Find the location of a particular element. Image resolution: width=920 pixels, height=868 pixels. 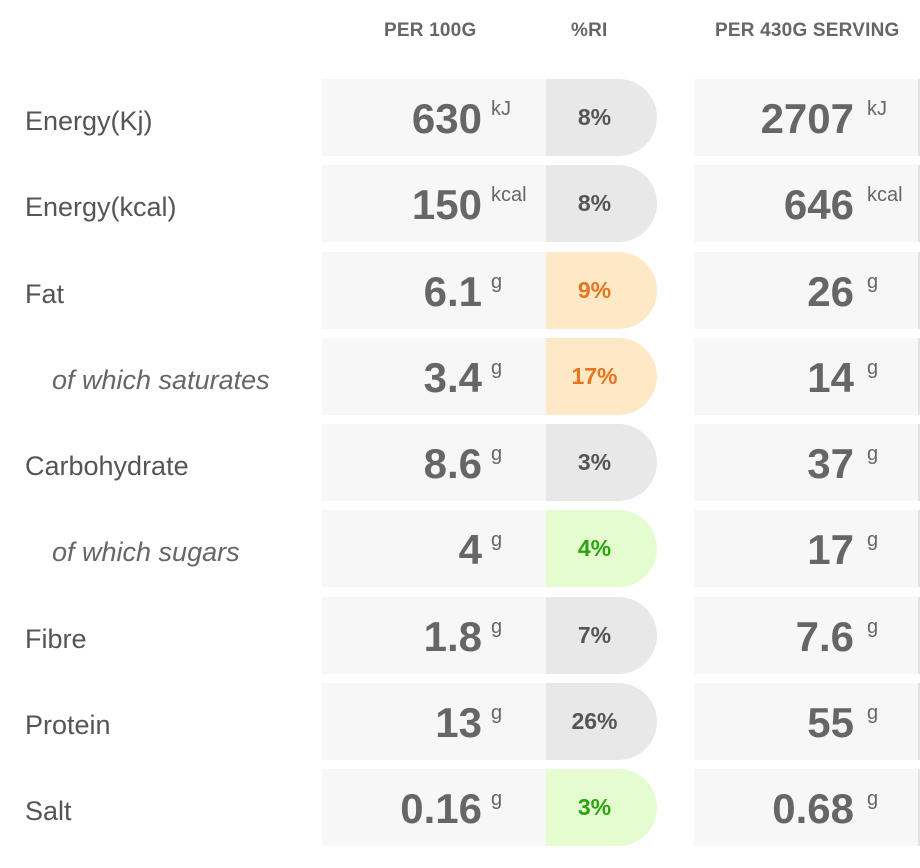

ri-badge: 7% is located at coordinates (601, 635).